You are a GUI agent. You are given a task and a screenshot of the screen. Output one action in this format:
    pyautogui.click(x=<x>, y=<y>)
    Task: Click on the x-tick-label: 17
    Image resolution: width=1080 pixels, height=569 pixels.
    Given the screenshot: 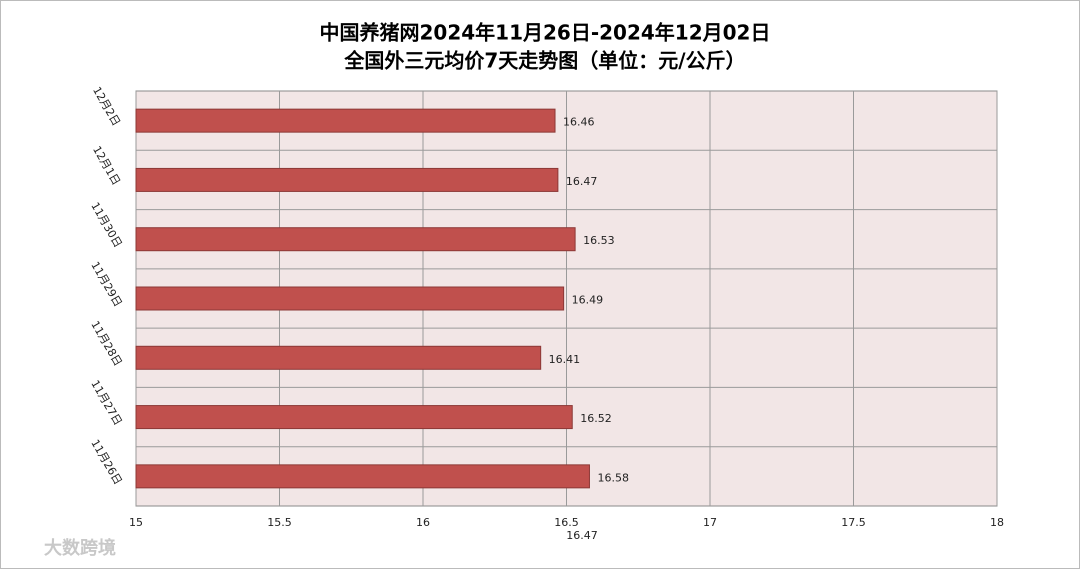 What is the action you would take?
    pyautogui.click(x=710, y=522)
    